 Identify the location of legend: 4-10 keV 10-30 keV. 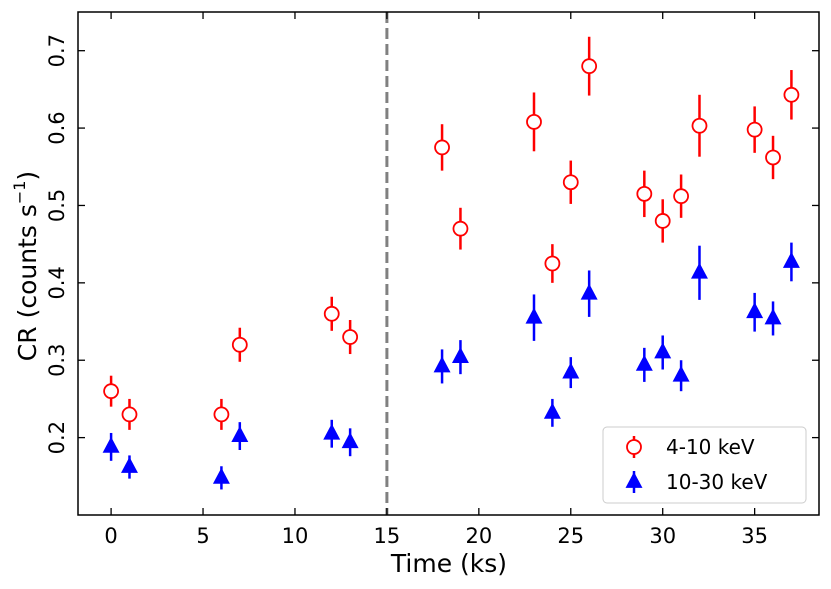
(704, 465).